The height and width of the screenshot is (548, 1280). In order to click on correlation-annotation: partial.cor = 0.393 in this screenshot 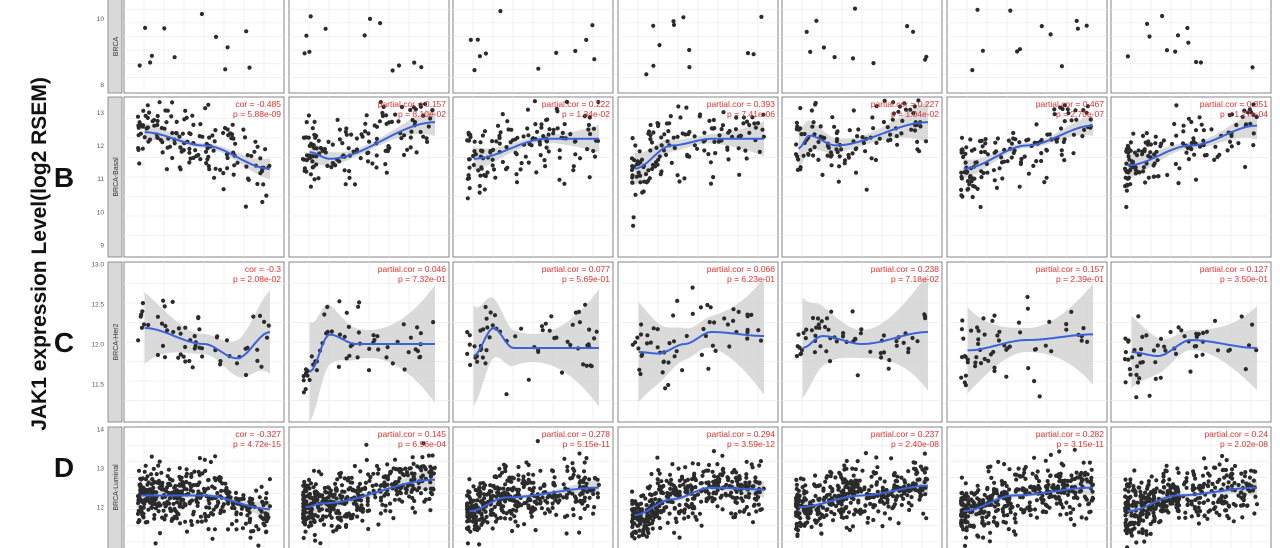, I will do `click(741, 104)`.